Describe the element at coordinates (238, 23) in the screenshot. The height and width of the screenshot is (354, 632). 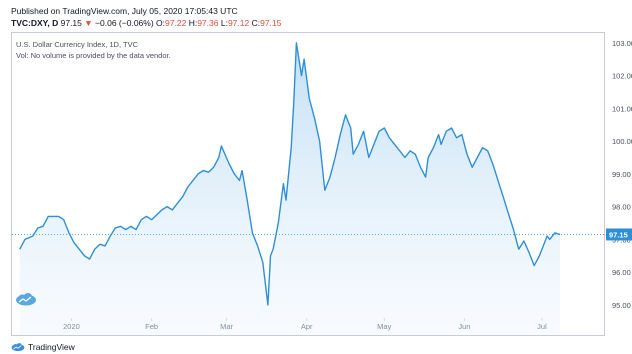
I see `low-value: 97.12` at that location.